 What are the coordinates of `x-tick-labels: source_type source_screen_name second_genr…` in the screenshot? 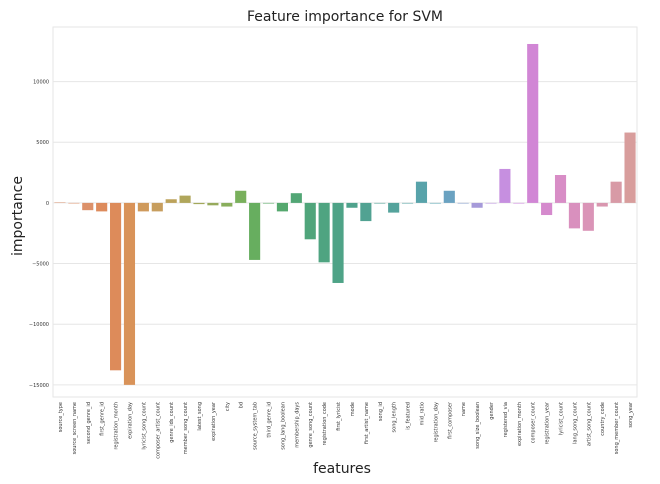 It's located at (346, 430).